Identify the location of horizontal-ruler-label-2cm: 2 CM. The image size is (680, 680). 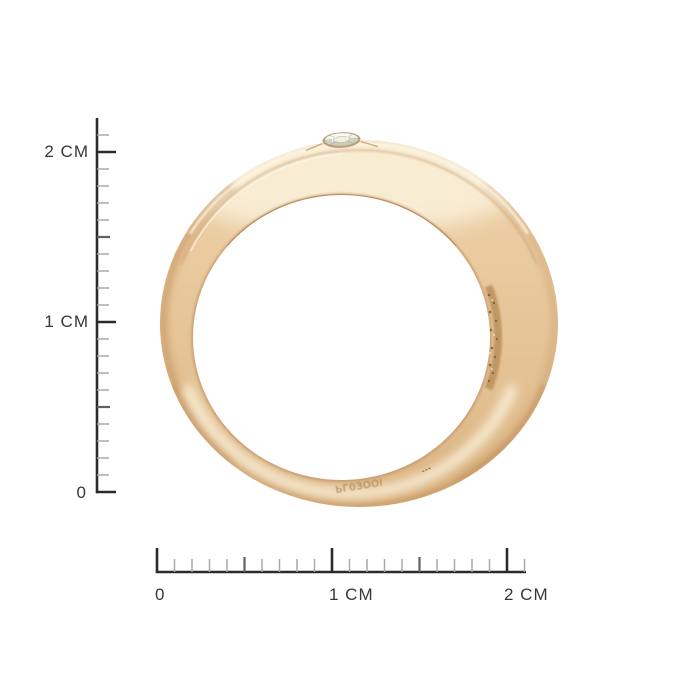
(526, 594).